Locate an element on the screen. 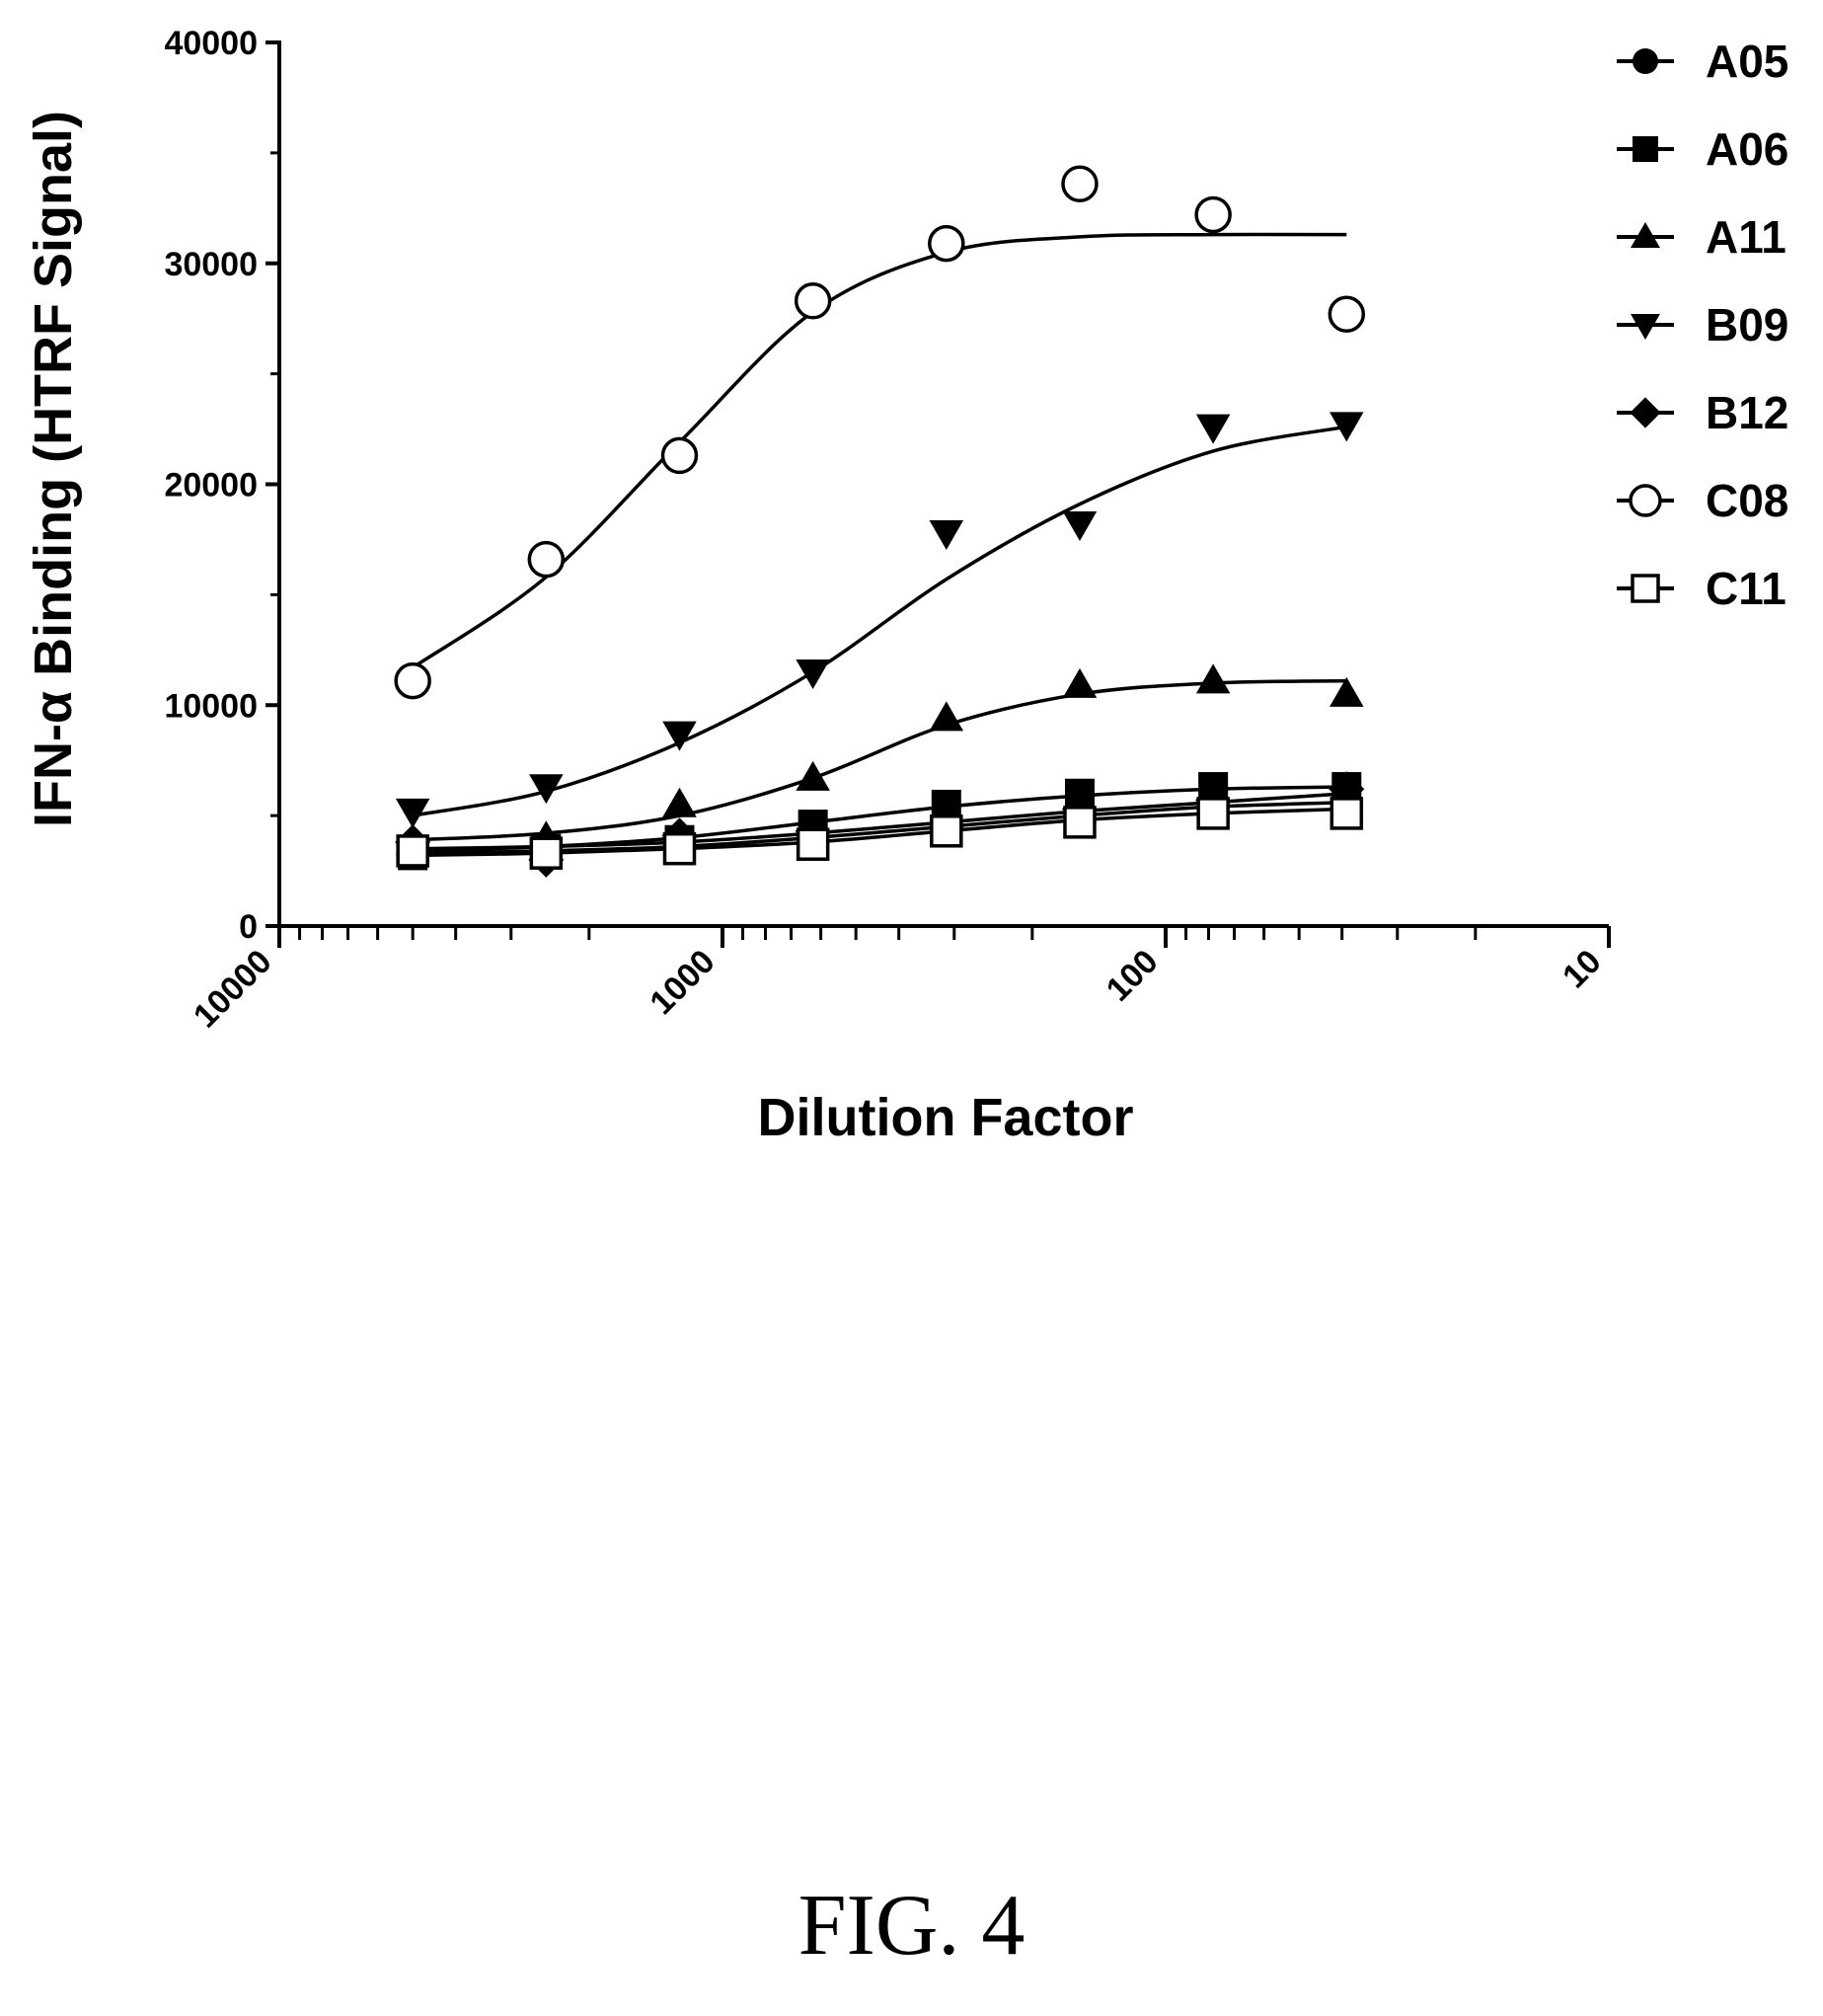 Image resolution: width=1823 pixels, height=2016 pixels. legend-label: A11 is located at coordinates (1746, 237).